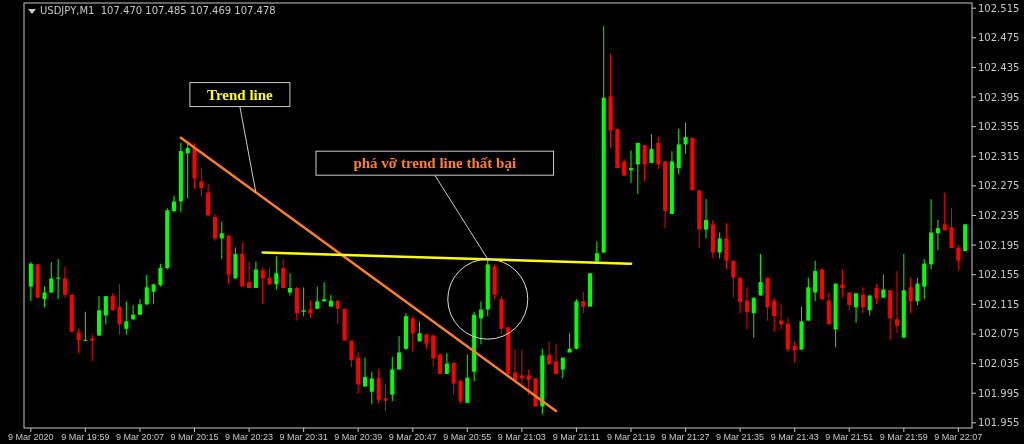 The width and height of the screenshot is (1024, 444). Describe the element at coordinates (999, 304) in the screenshot. I see `y-tick-label: 102.115` at that location.